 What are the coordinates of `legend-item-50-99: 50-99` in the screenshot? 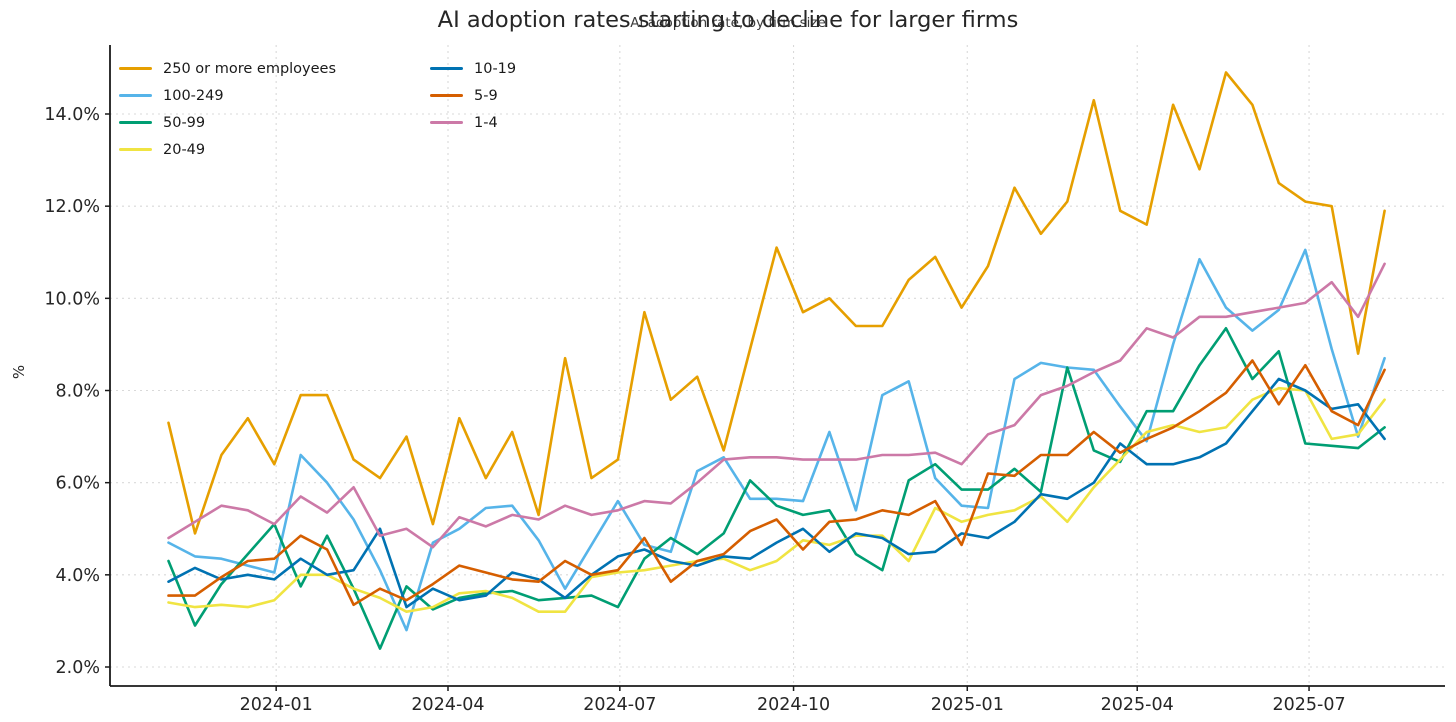 It's located at (248, 122).